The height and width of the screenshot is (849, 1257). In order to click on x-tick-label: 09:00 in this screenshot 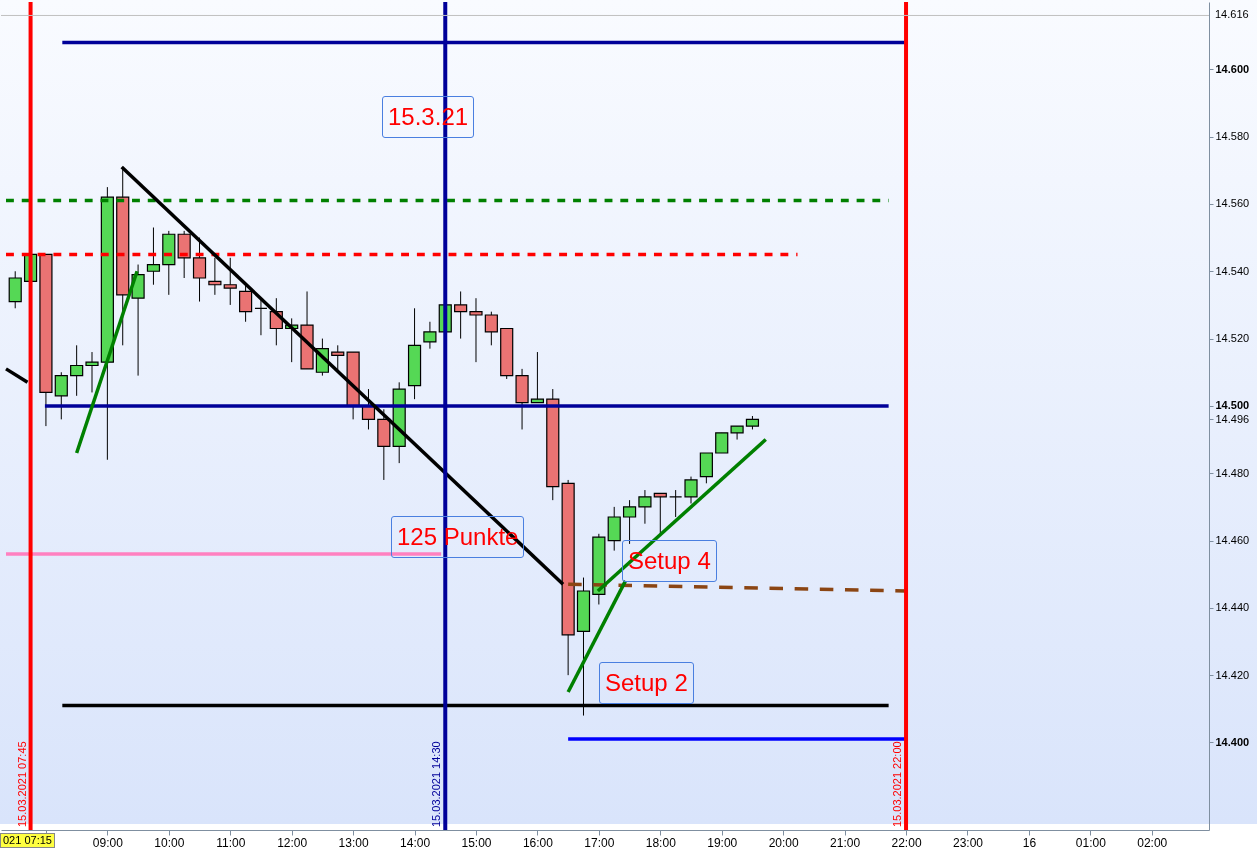, I will do `click(108, 842)`.